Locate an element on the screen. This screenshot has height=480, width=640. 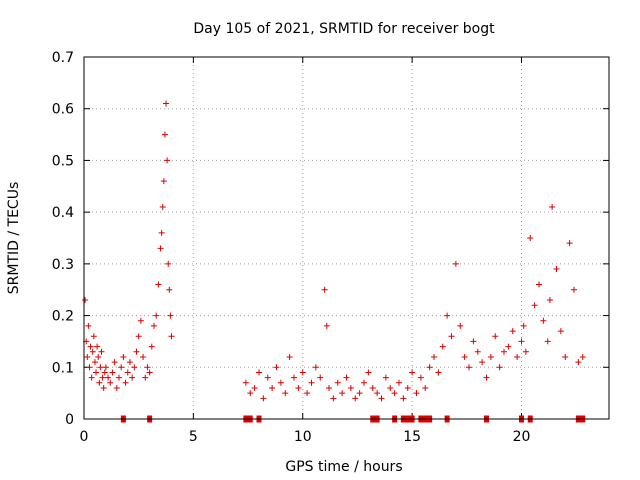
y-tick-label: 0.2 is located at coordinates (63, 317).